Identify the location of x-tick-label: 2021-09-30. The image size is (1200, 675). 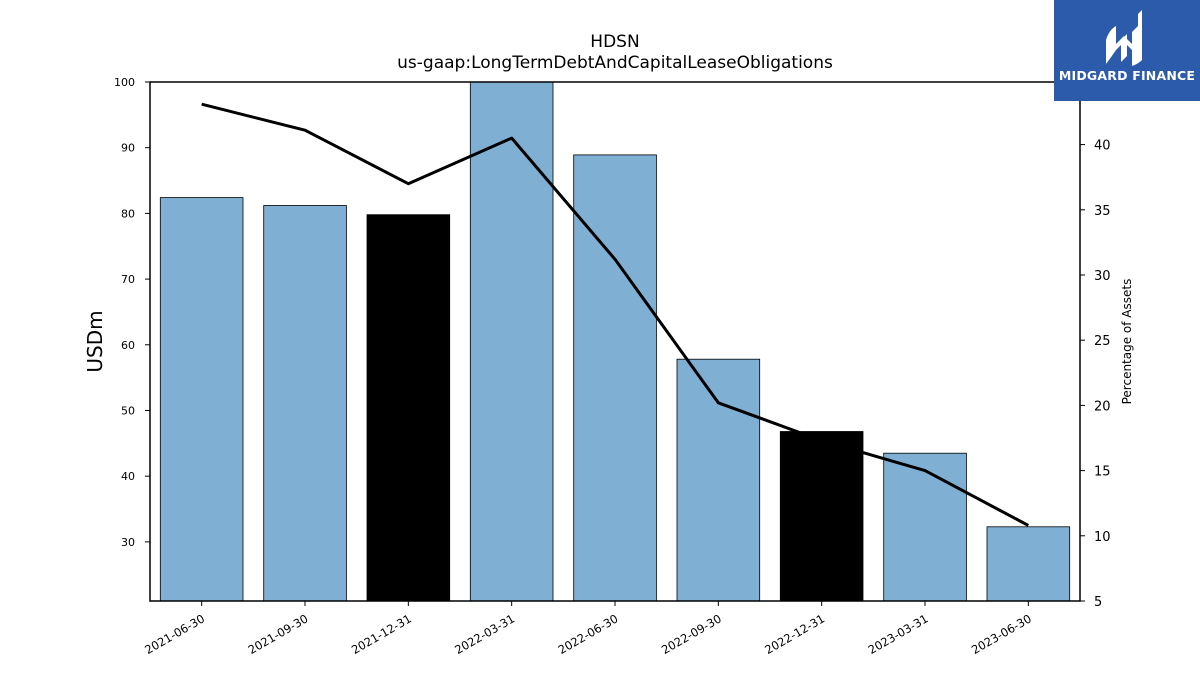
(278, 634).